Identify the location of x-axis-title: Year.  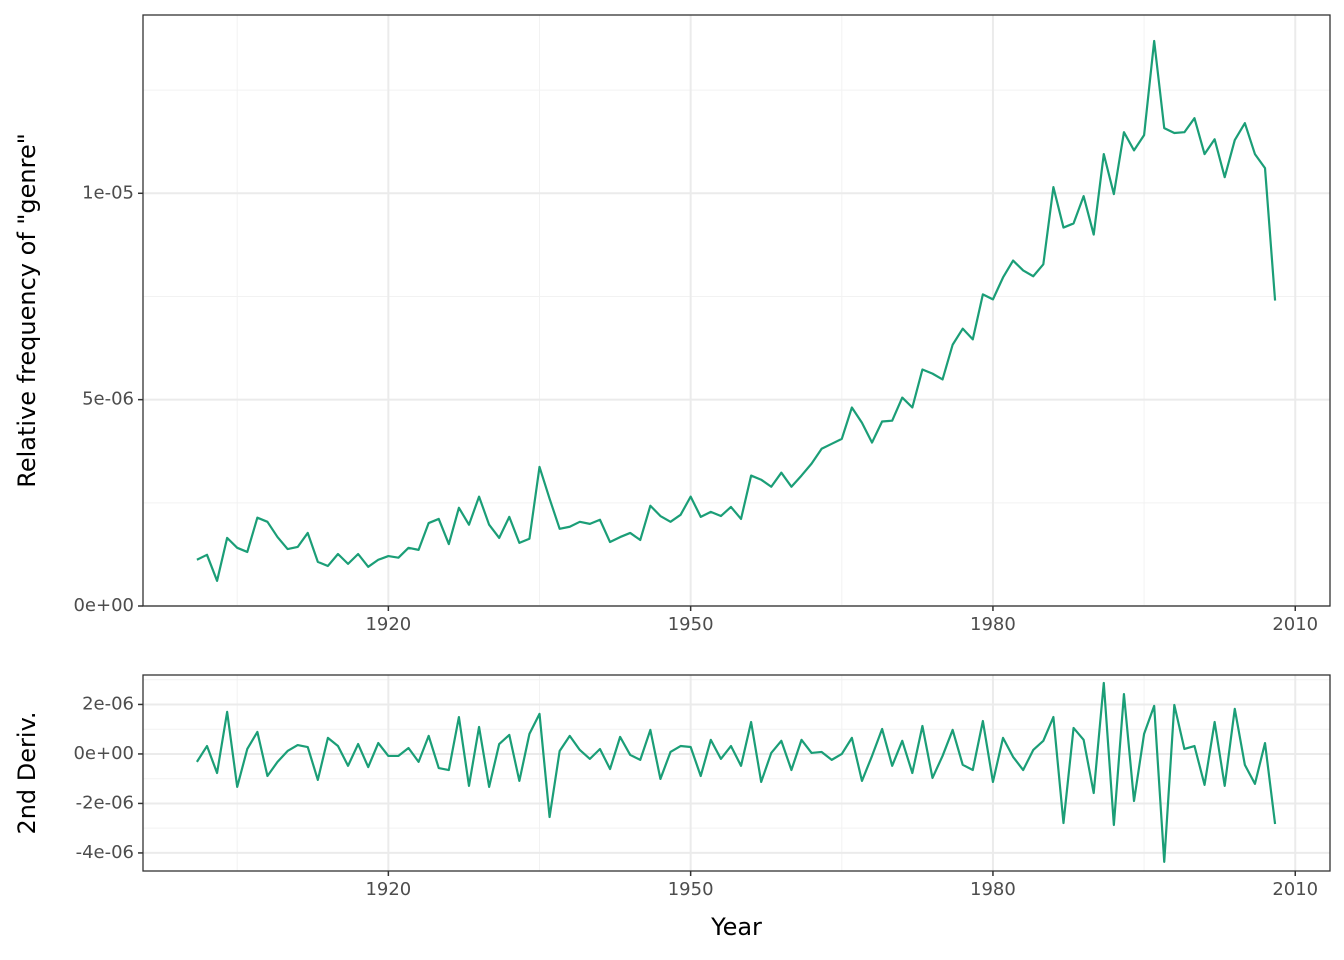
(736, 927).